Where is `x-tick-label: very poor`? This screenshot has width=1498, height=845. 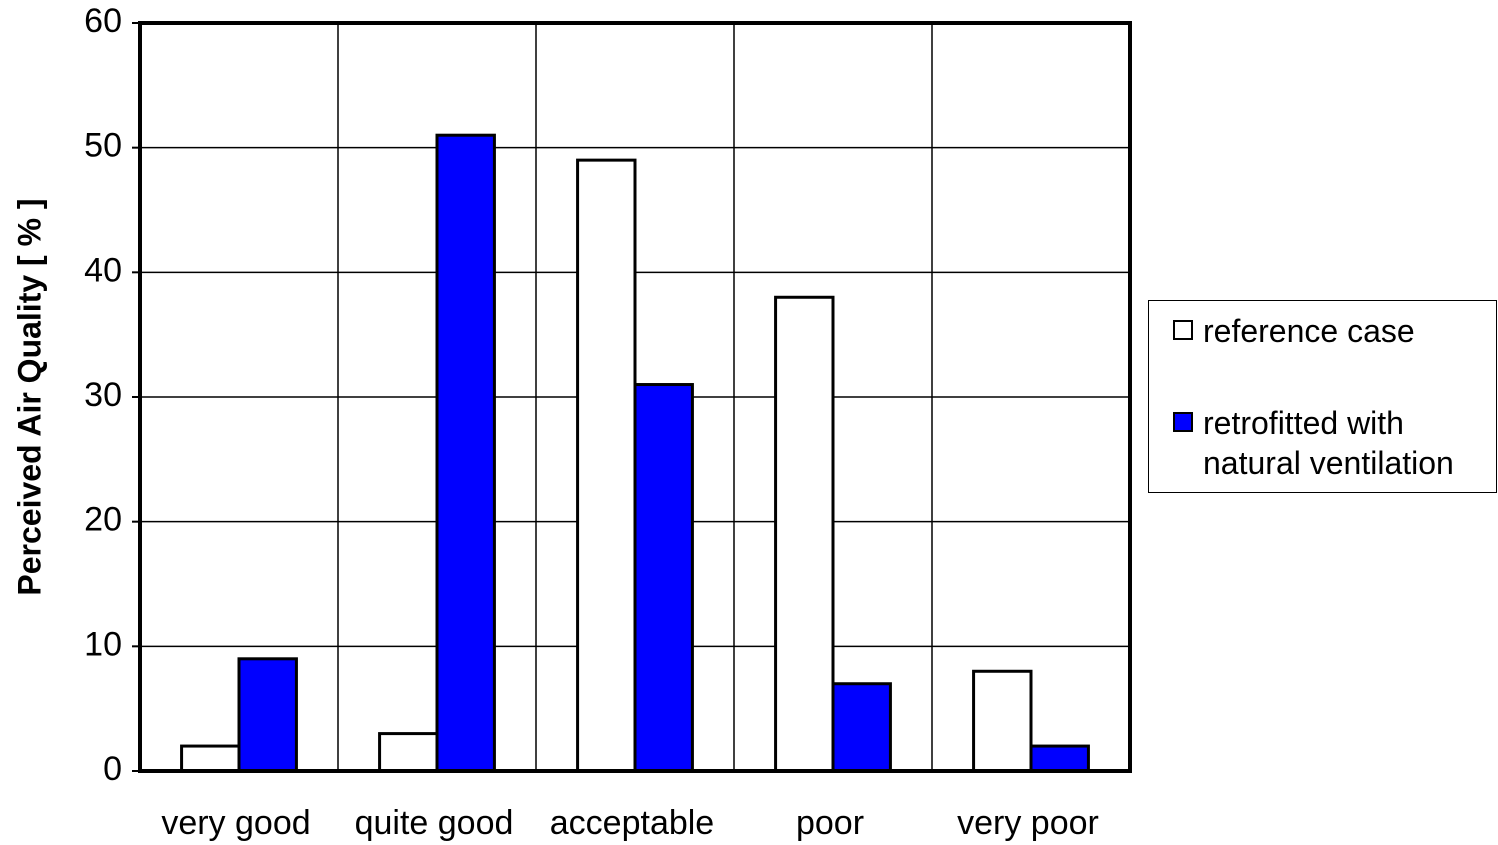 x-tick-label: very poor is located at coordinates (1028, 823).